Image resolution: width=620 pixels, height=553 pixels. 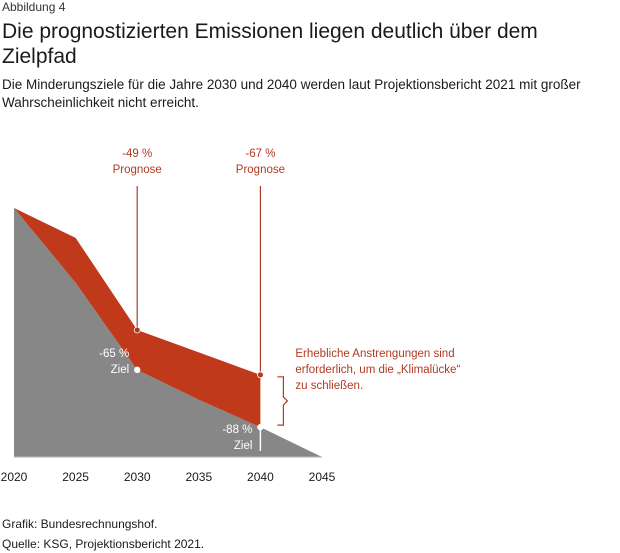 What do you see at coordinates (103, 544) in the screenshot?
I see `footer-source: Quelle: KSG, Projektionsbericht 2021.` at bounding box center [103, 544].